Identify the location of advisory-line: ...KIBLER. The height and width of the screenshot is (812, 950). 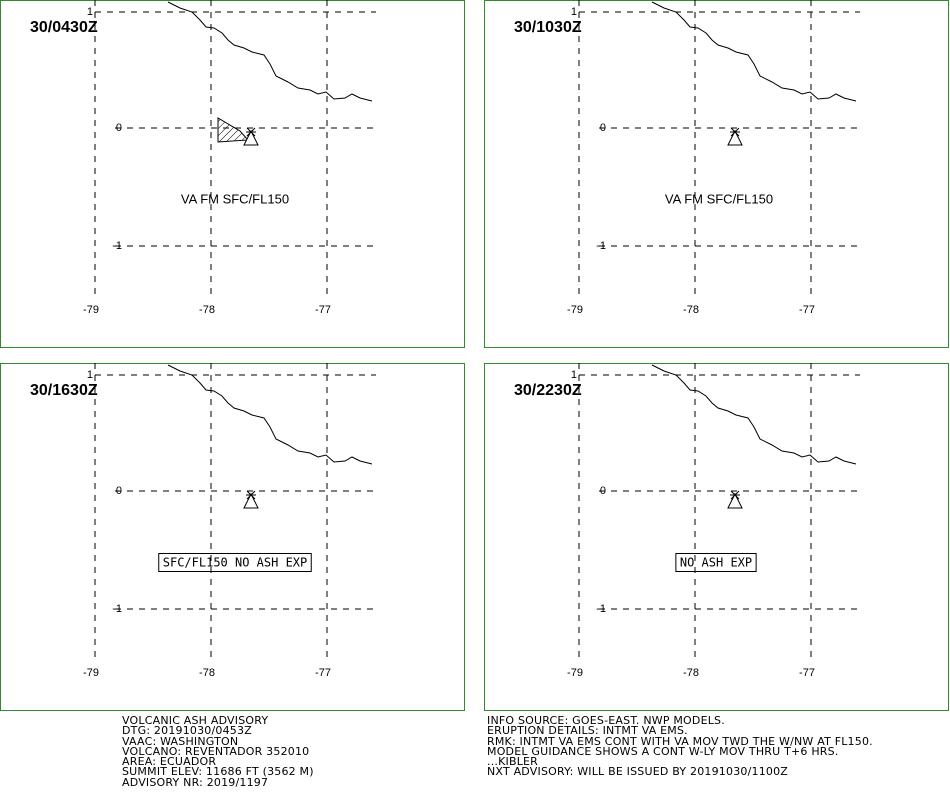
(513, 762).